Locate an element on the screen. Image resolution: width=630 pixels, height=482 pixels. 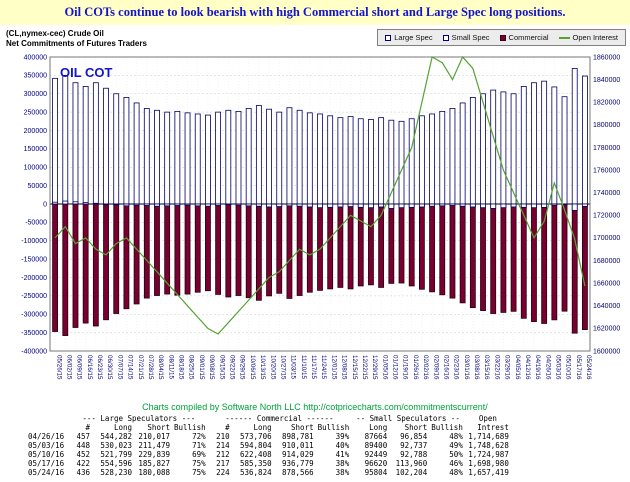
table-cell: 210 is located at coordinates (223, 436).